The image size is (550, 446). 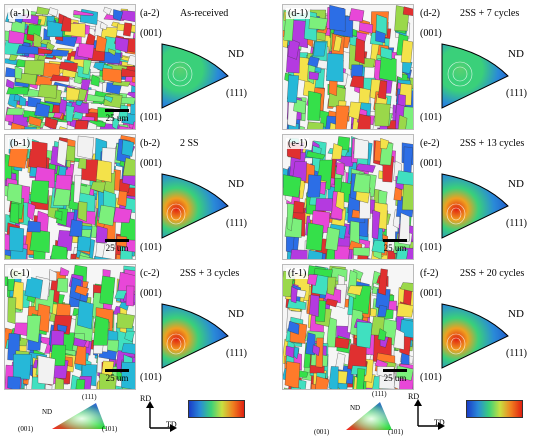 I want to click on scale-bar-c1: 25 um, so click(x=117, y=376).